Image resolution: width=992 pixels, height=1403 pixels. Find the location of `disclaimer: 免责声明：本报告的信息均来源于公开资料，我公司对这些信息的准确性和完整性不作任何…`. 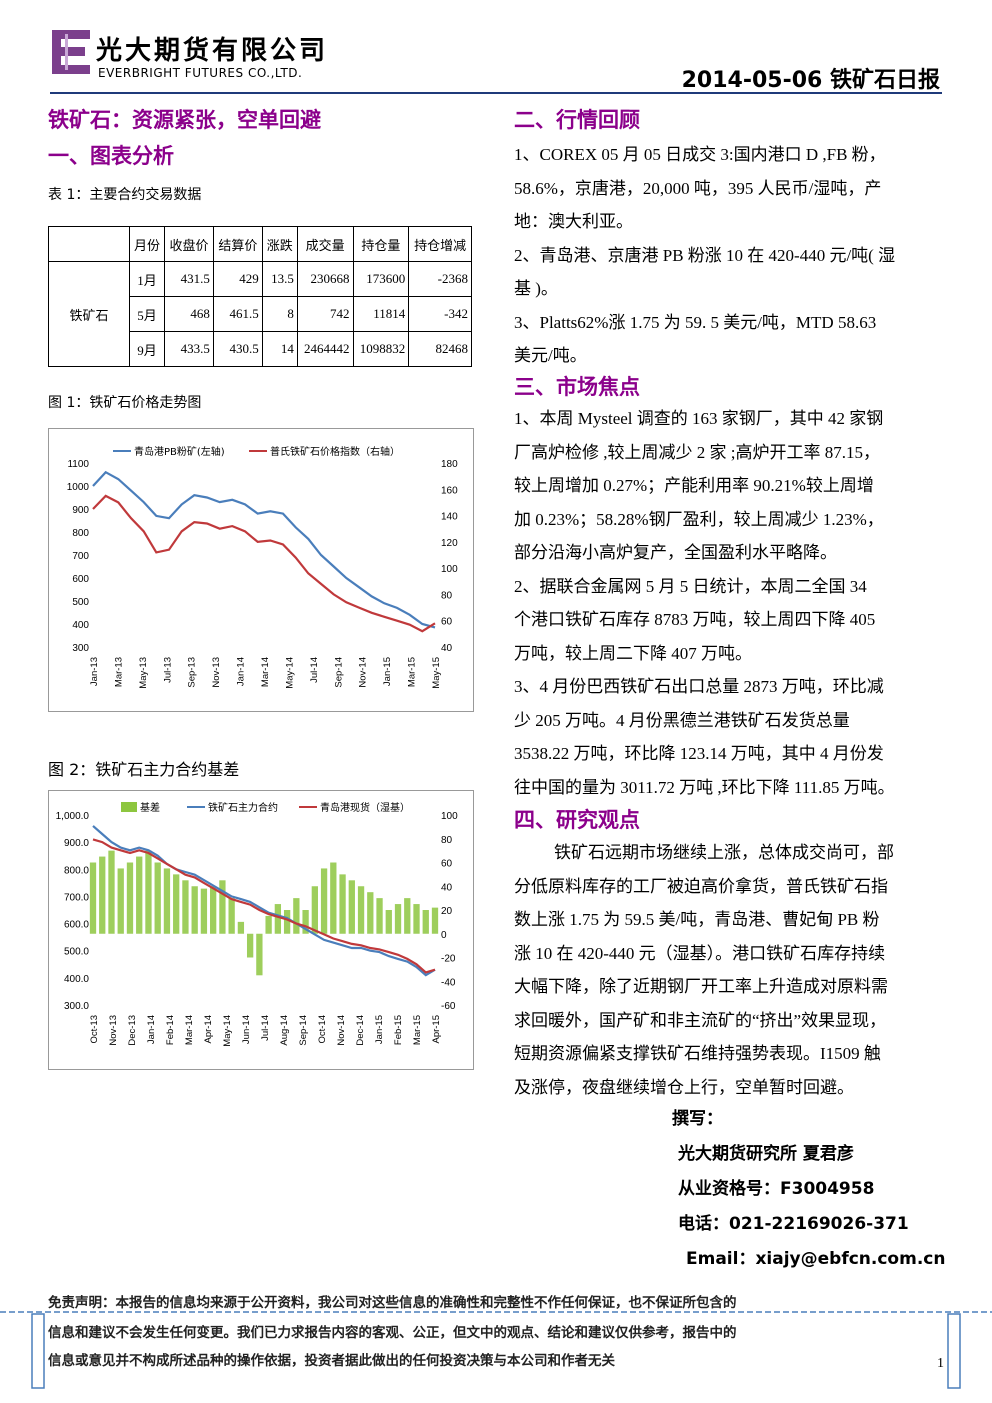

disclaimer: 免责声明：本报告的信息均来源于公开资料，我公司对这些信息的准确性和完整性不作任何… is located at coordinates (496, 1332).